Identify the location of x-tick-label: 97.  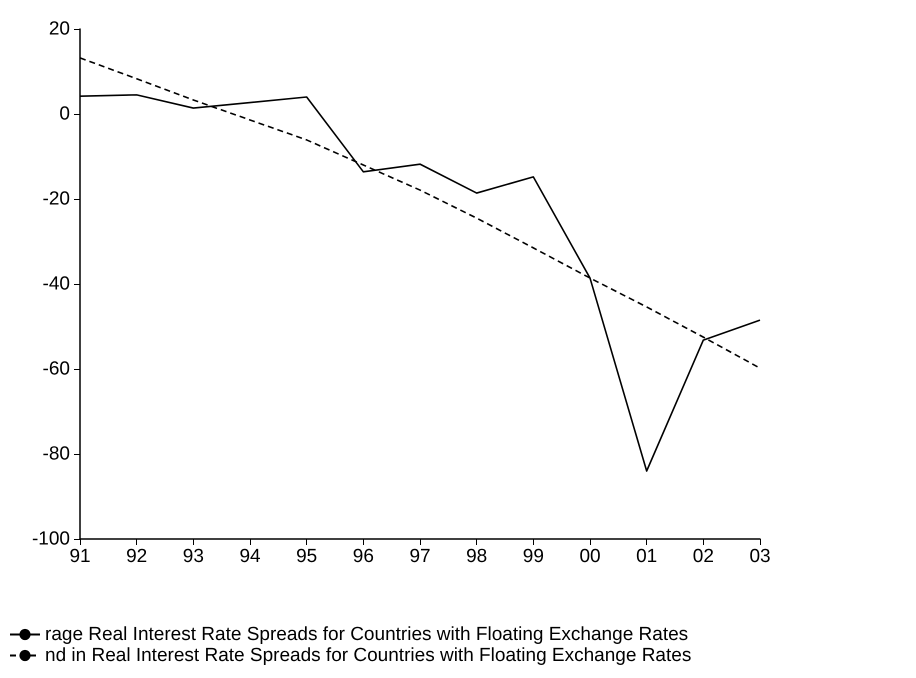
(420, 556).